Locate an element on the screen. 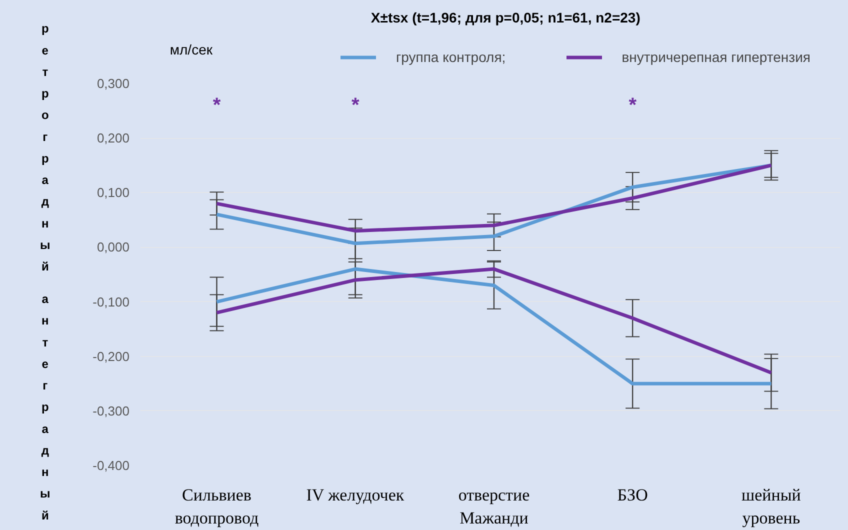 The width and height of the screenshot is (848, 530). y-tick-label: -0,300 is located at coordinates (111, 410).